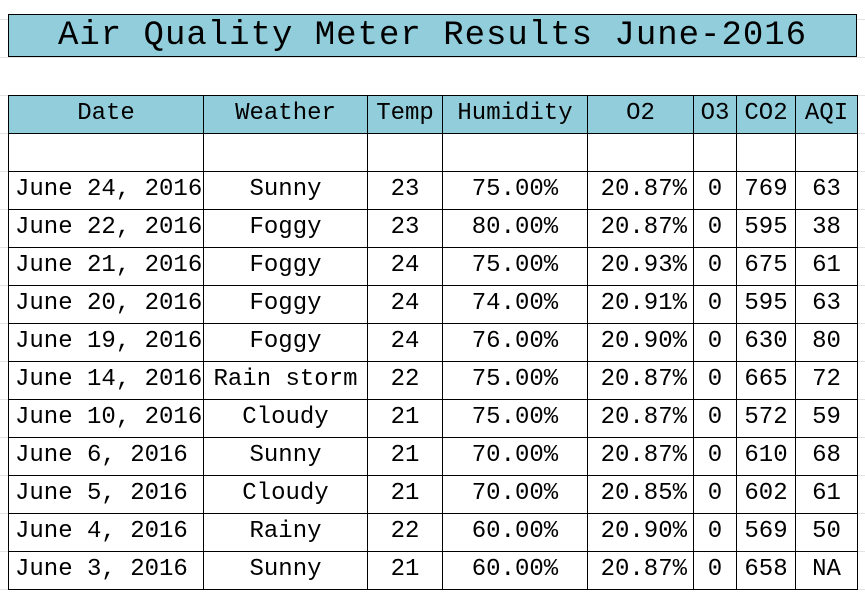 This screenshot has width=865, height=598. Describe the element at coordinates (766, 418) in the screenshot. I see `table-cell: 572` at that location.